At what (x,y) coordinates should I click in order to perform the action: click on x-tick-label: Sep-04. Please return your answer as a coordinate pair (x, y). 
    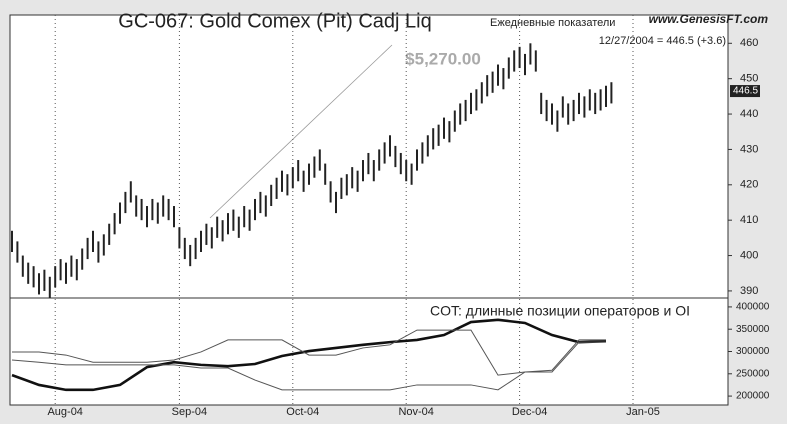
    Looking at the image, I should click on (189, 412).